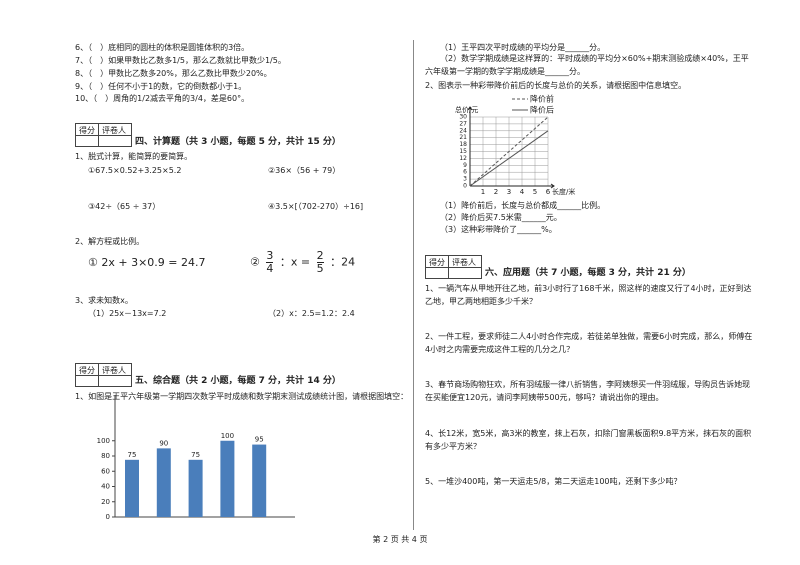  I want to click on y-tick-label: 60, so click(105, 471).